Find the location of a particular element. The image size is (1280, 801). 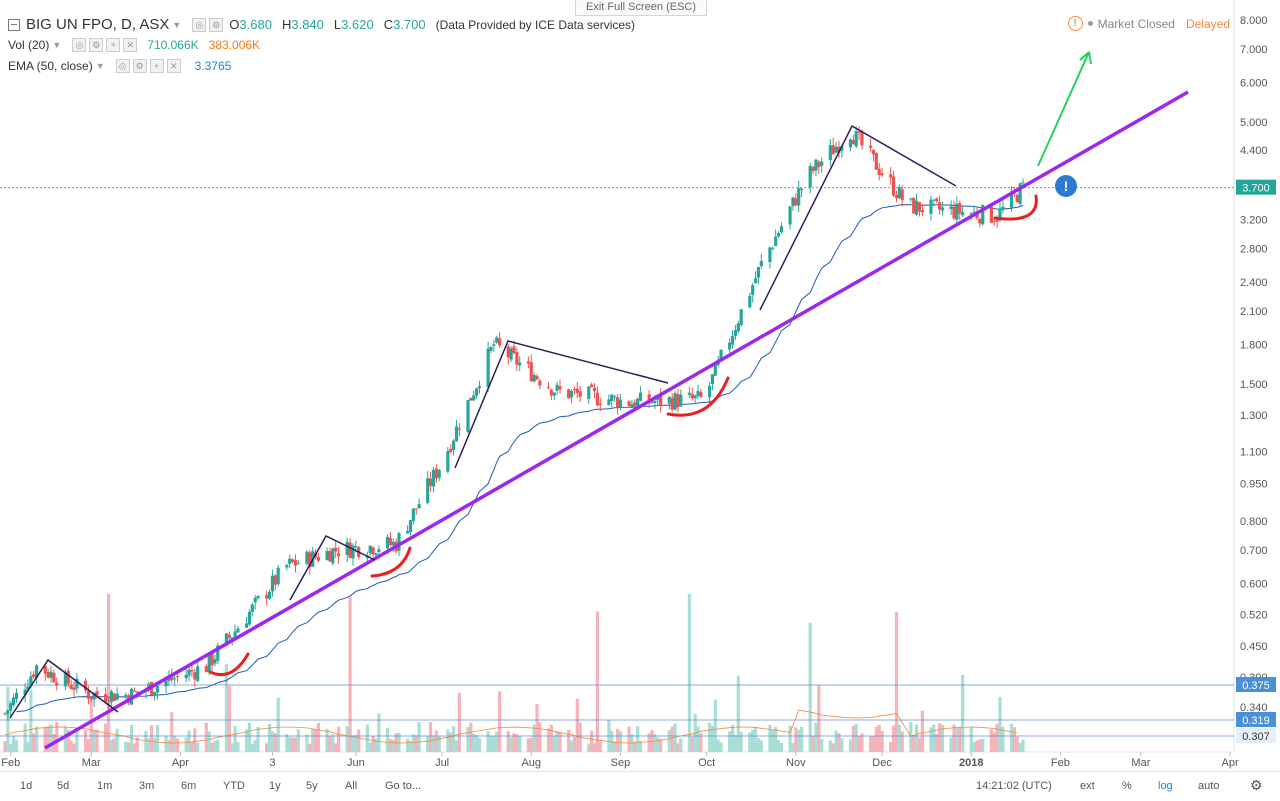

volume-dropdown-icon: ▼ is located at coordinates (57, 45).